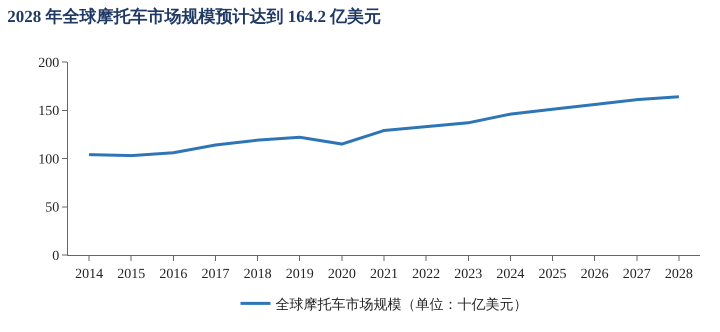 This screenshot has height=332, width=720. Describe the element at coordinates (468, 274) in the screenshot. I see `x-tick-label: 2023` at that location.